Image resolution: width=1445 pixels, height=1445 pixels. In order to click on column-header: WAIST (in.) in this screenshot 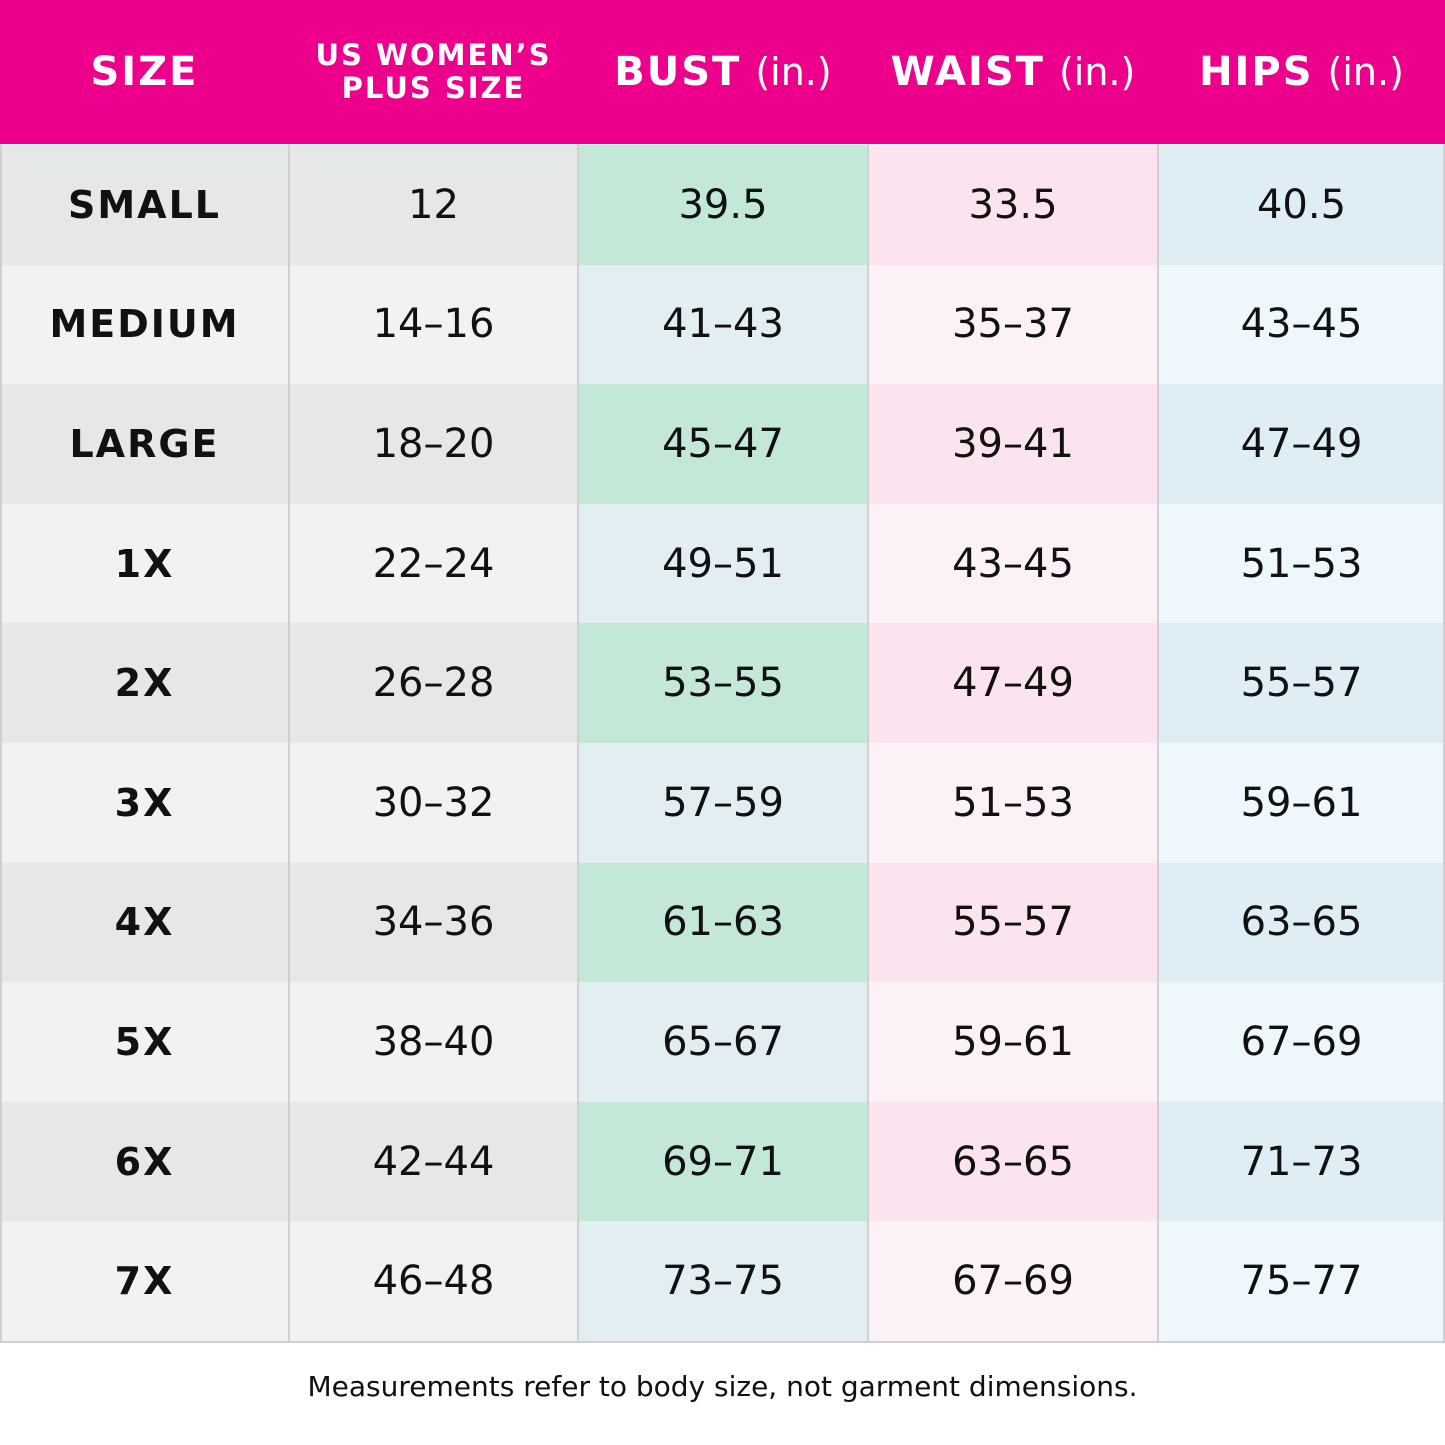, I will do `click(1013, 72)`.